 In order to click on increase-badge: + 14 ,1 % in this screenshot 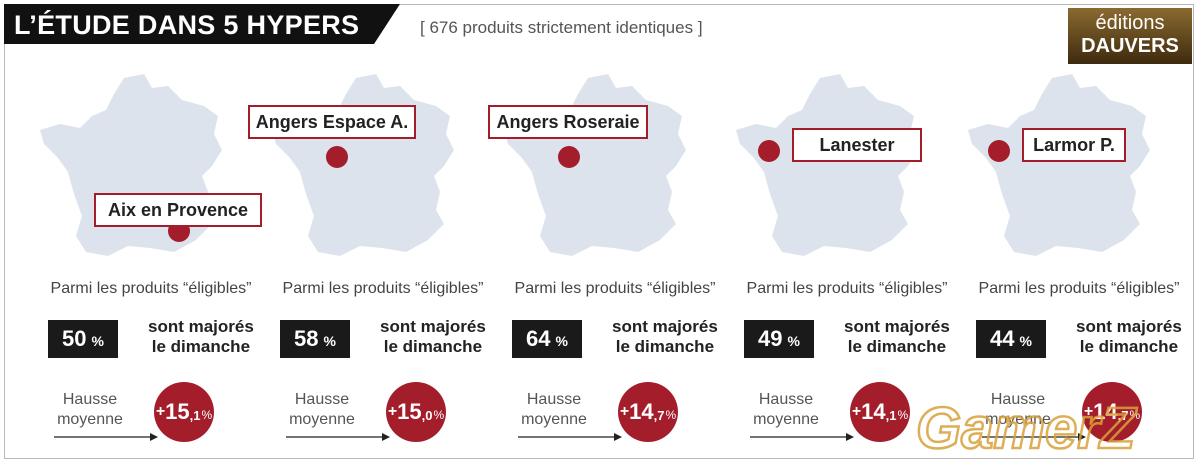, I will do `click(880, 412)`.